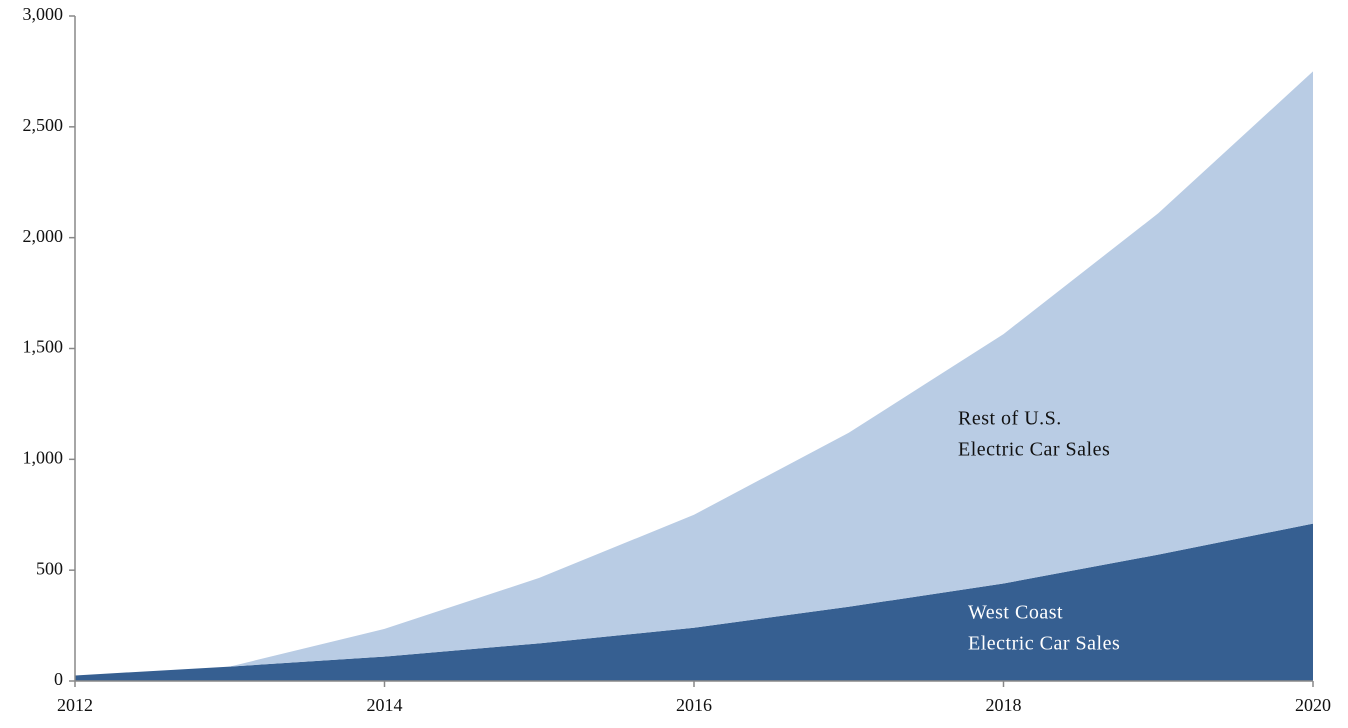 The image size is (1348, 728). Describe the element at coordinates (75, 705) in the screenshot. I see `x-tick-label: 2012` at that location.